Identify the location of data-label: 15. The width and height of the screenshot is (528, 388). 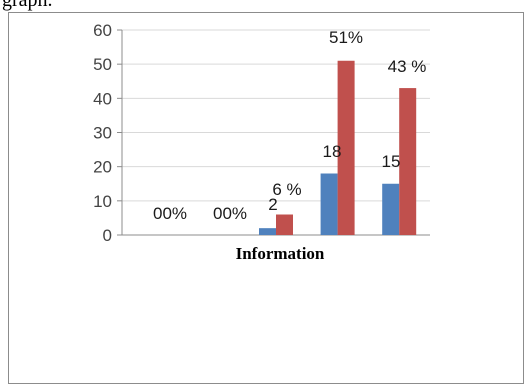
(391, 161).